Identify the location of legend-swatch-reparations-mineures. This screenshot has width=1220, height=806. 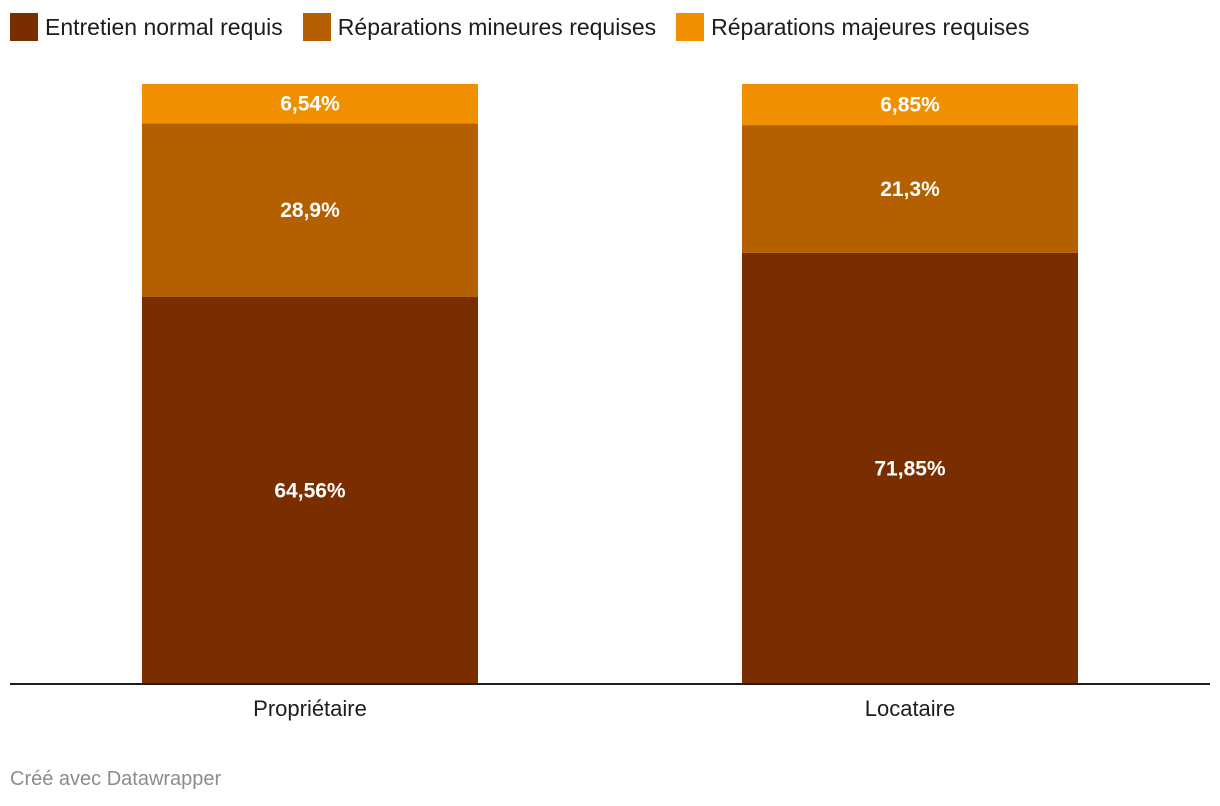
(316, 27).